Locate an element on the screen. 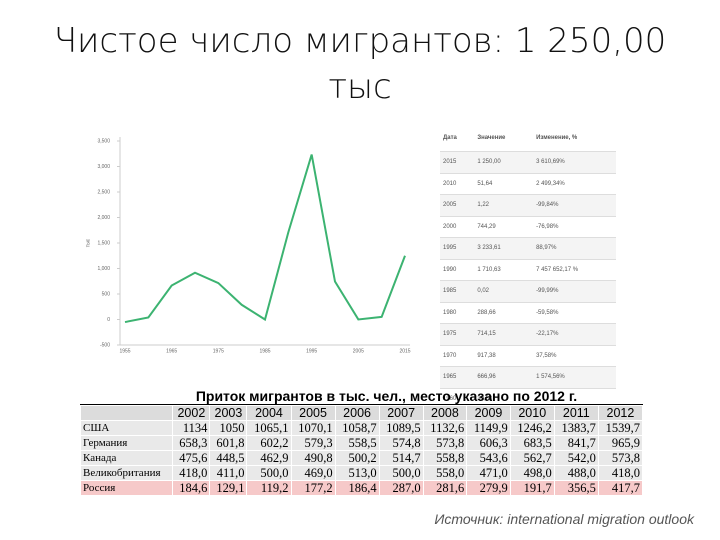  cell: 411,0 is located at coordinates (228, 473).